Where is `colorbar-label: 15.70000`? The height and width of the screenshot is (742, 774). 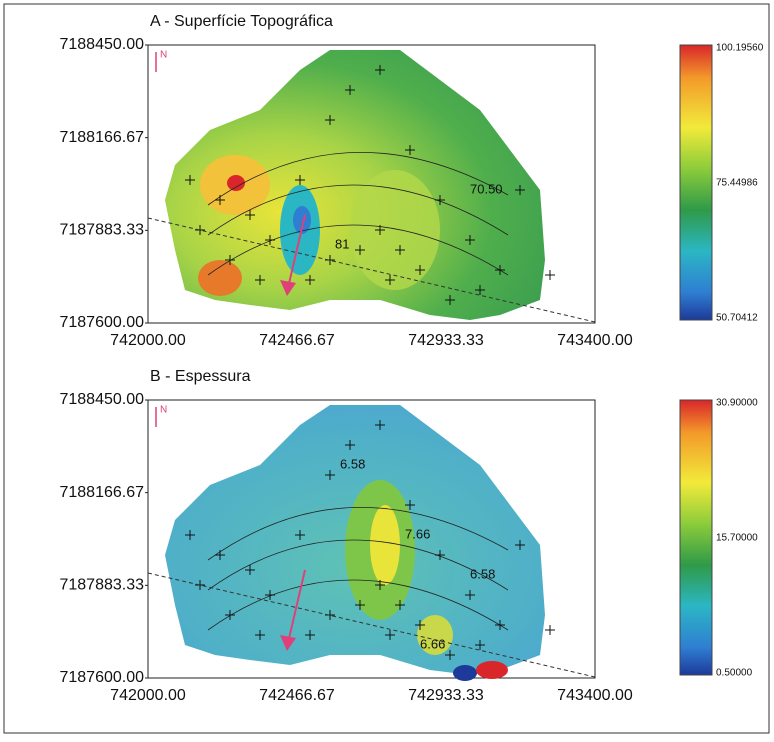
colorbar-label: 15.70000 is located at coordinates (737, 538).